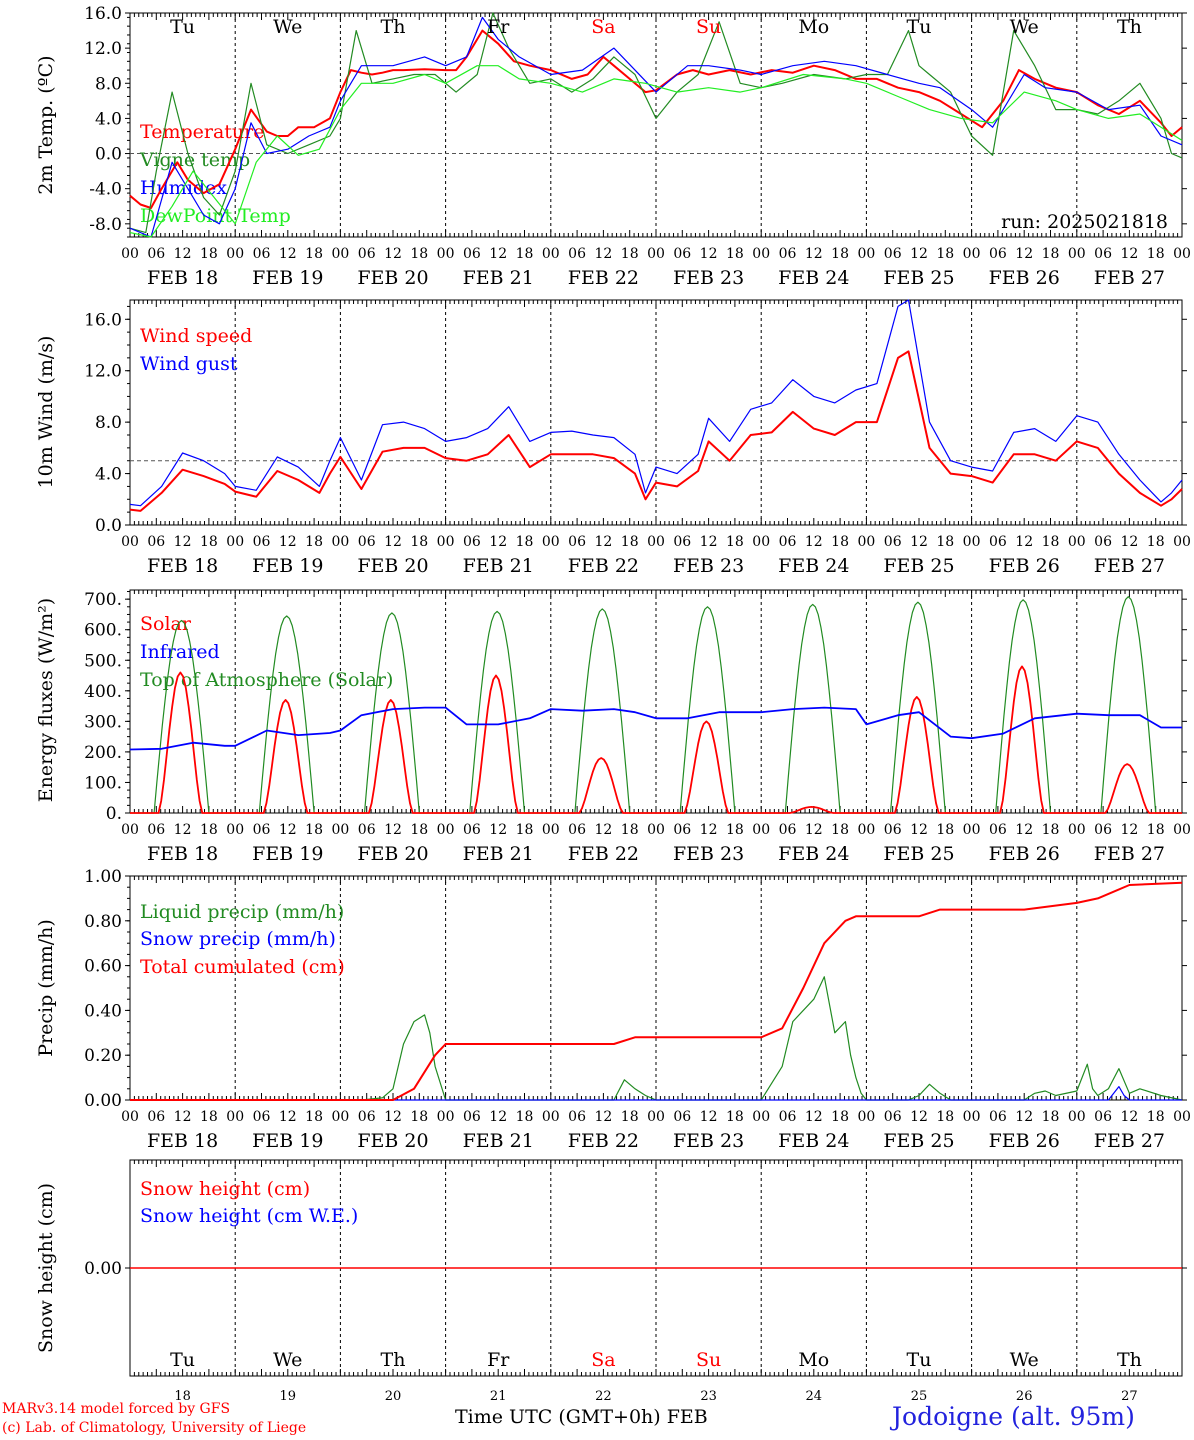 This screenshot has width=1194, height=1440. What do you see at coordinates (103, 967) in the screenshot?
I see `y-tick-label: 0.60` at bounding box center [103, 967].